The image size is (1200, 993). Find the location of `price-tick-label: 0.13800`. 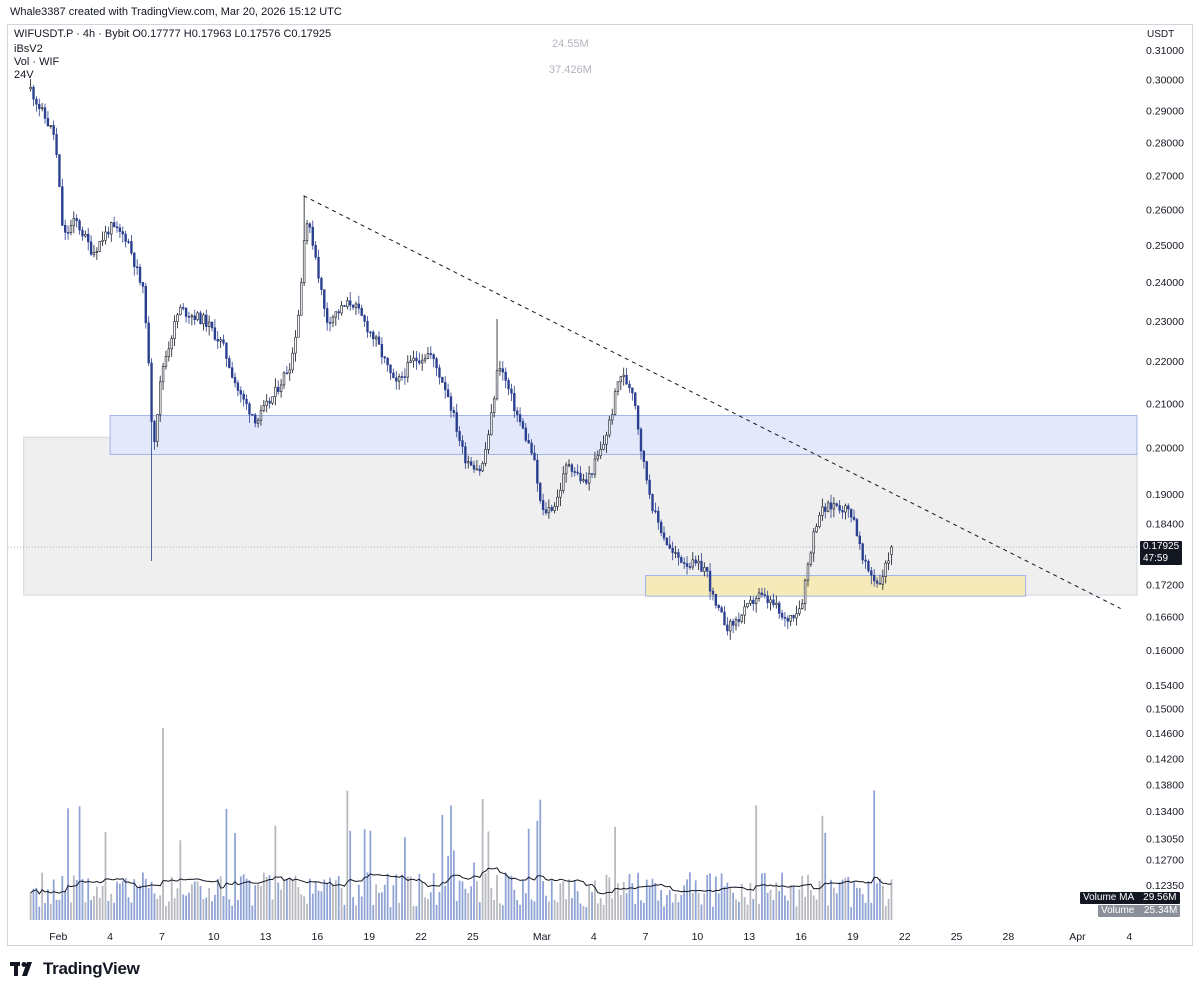

price-tick-label: 0.13800 is located at coordinates (1165, 785).